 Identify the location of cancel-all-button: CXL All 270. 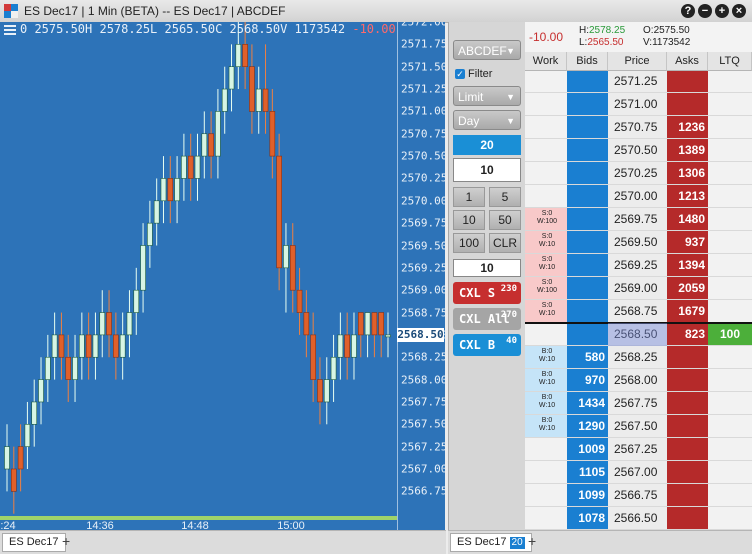
(487, 319).